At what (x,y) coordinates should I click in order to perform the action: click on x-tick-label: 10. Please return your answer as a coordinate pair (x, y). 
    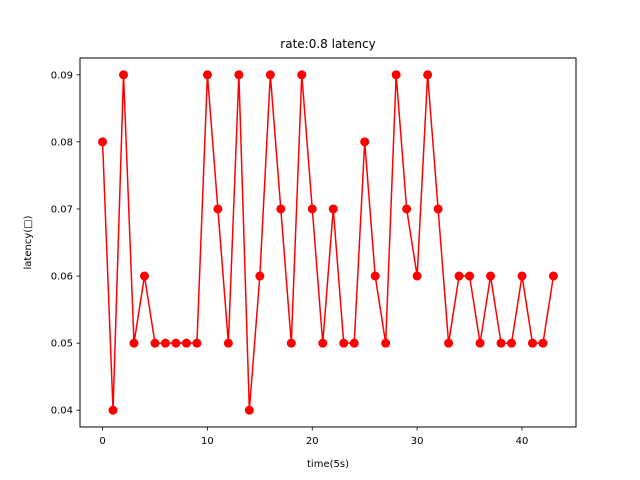
    Looking at the image, I should click on (207, 441).